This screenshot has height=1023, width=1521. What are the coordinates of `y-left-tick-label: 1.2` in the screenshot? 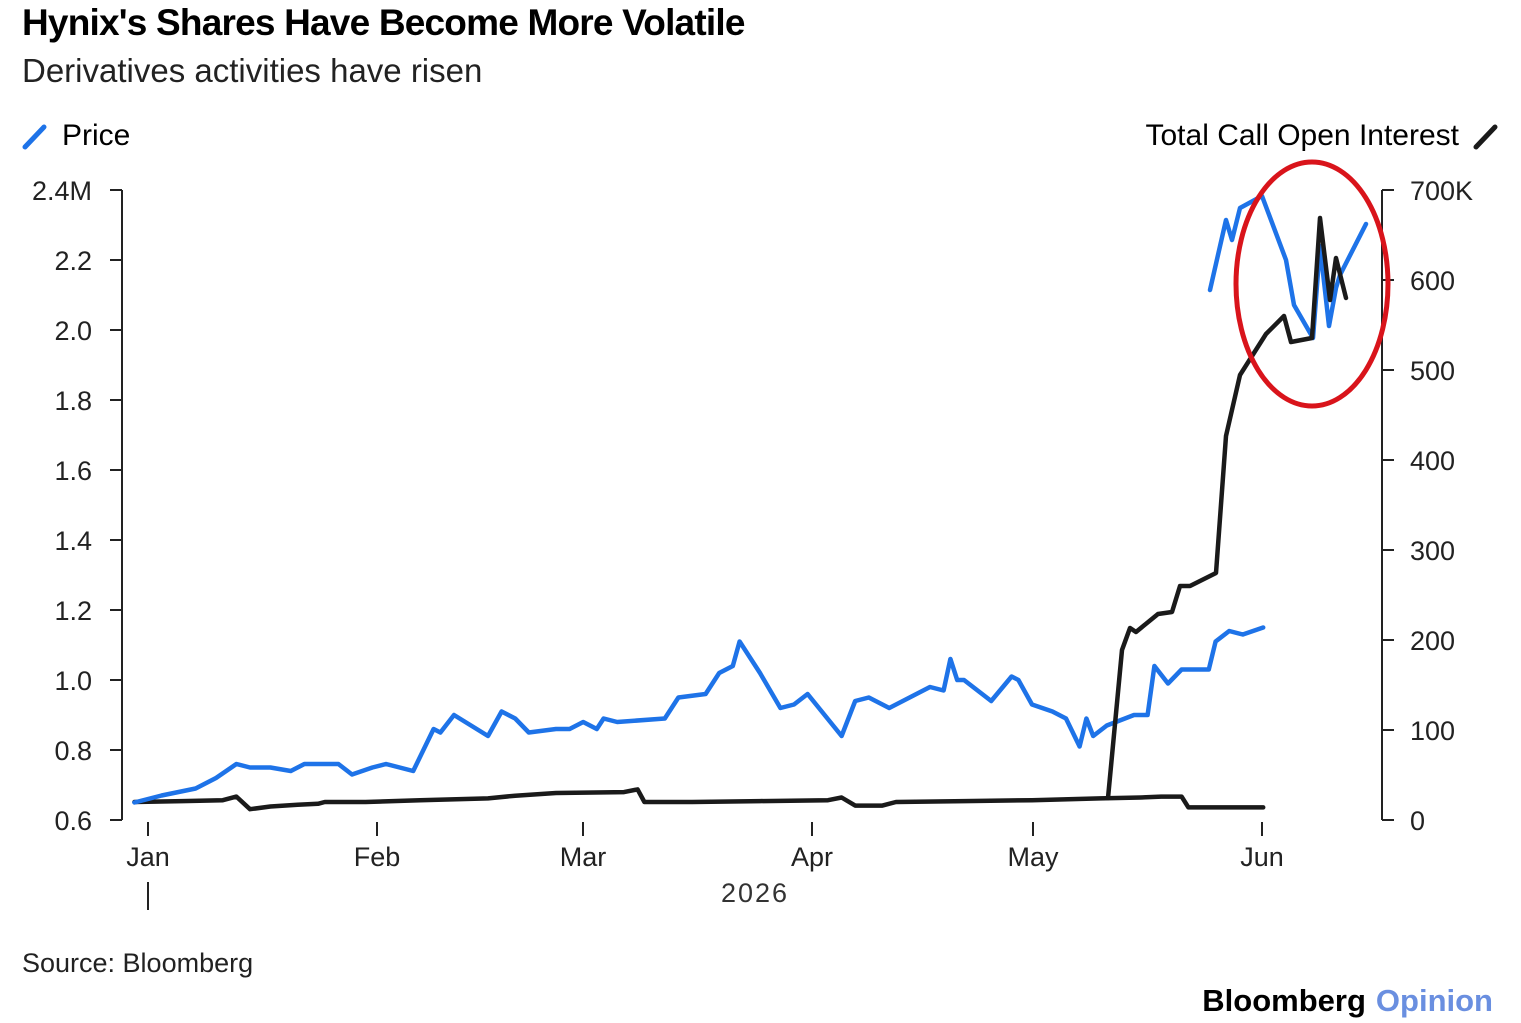 It's located at (73, 611).